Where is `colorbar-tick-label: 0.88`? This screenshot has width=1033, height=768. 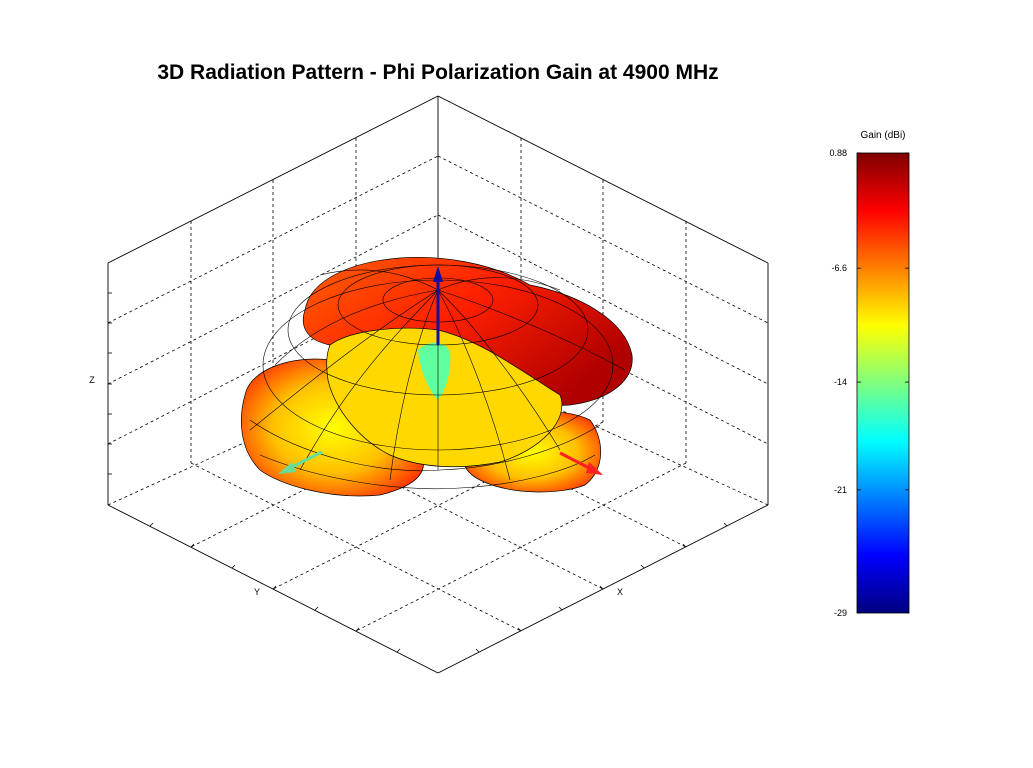 colorbar-tick-label: 0.88 is located at coordinates (838, 153).